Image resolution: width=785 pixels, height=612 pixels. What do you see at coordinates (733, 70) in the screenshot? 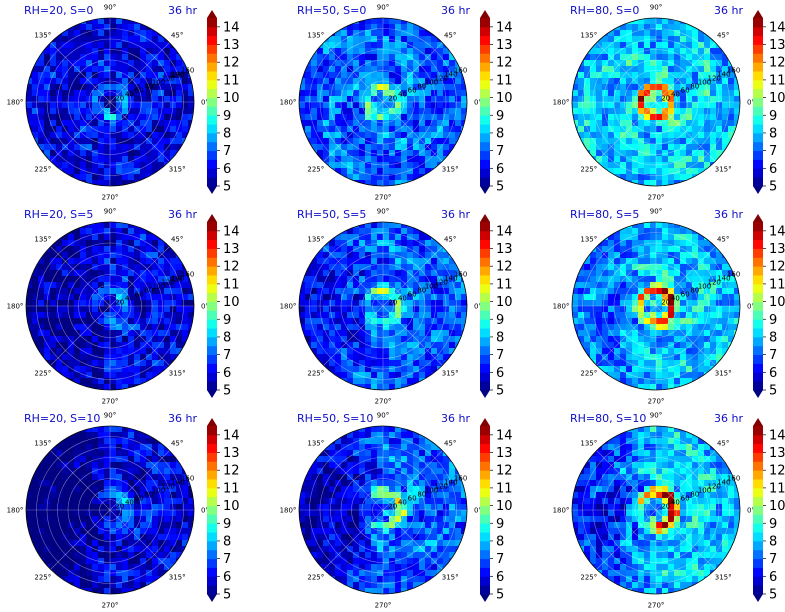
I see `radial-tick-label: 160` at bounding box center [733, 70].